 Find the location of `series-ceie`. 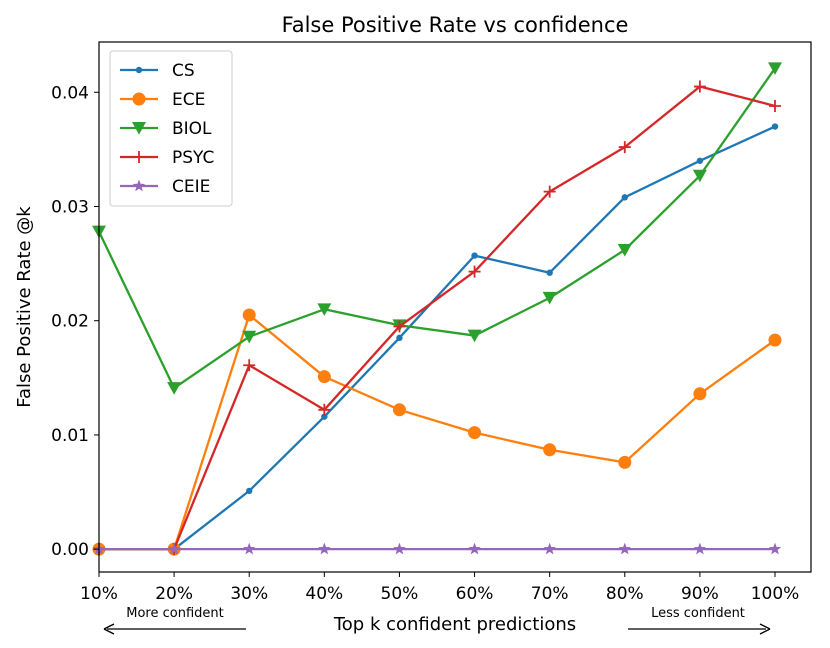

series-ceie is located at coordinates (437, 548).